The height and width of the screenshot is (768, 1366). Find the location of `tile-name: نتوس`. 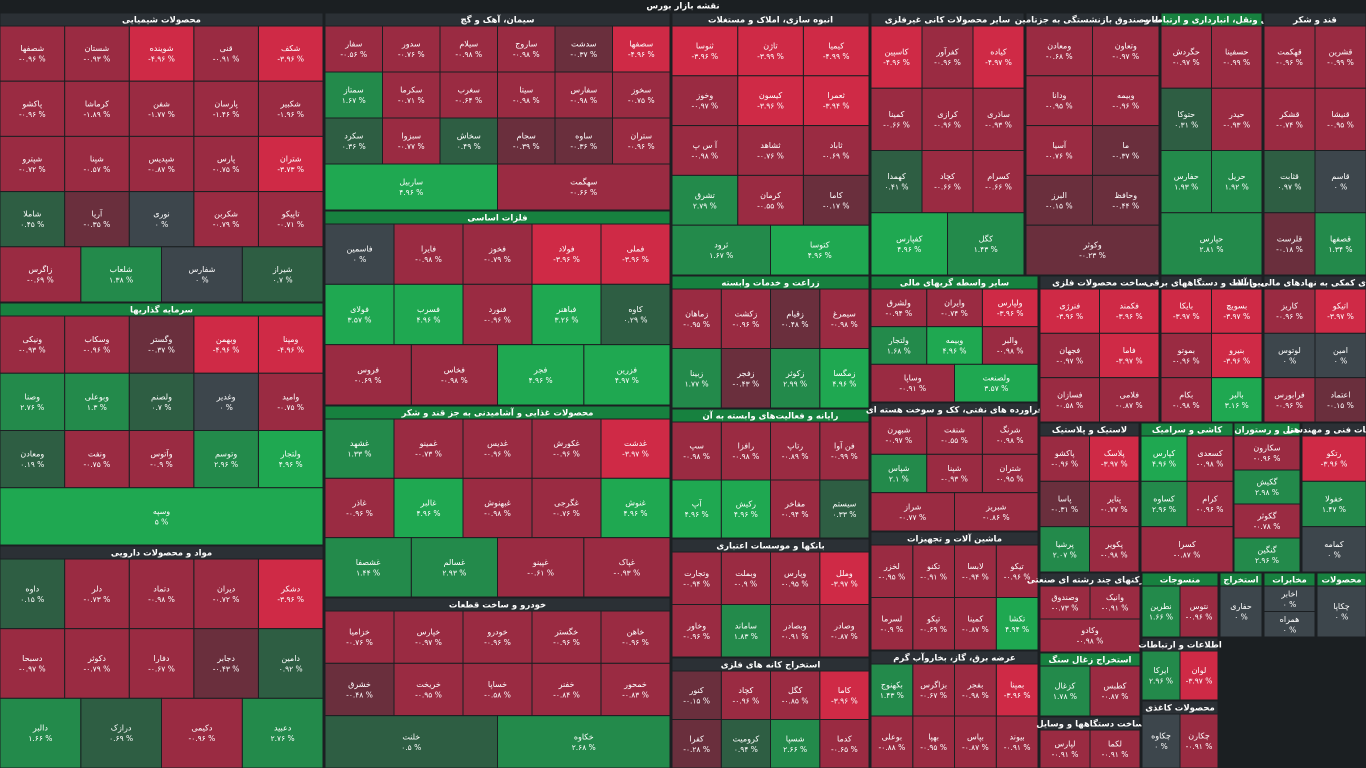

tile-name: نتوس is located at coordinates (1199, 606).